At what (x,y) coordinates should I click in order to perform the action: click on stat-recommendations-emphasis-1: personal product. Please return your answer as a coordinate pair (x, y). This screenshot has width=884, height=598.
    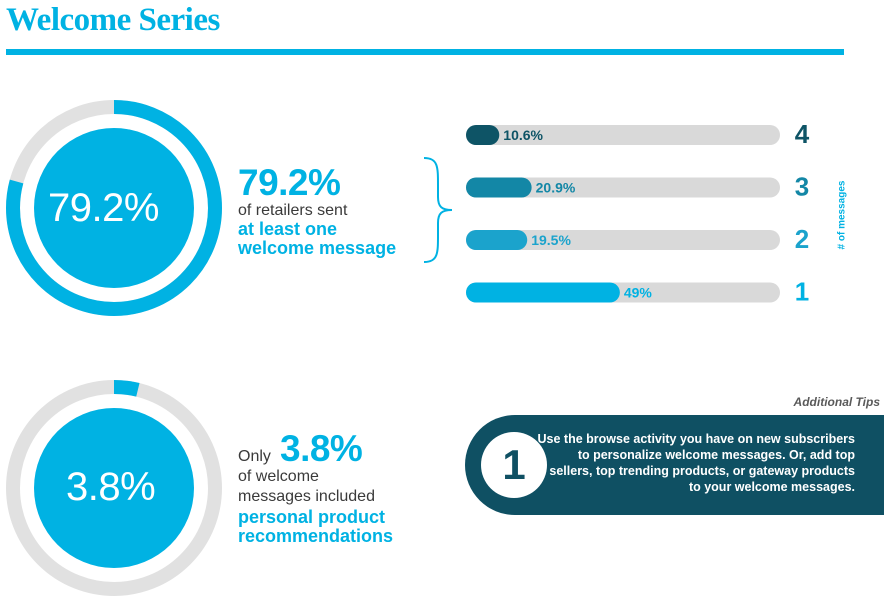
    Looking at the image, I should click on (312, 517).